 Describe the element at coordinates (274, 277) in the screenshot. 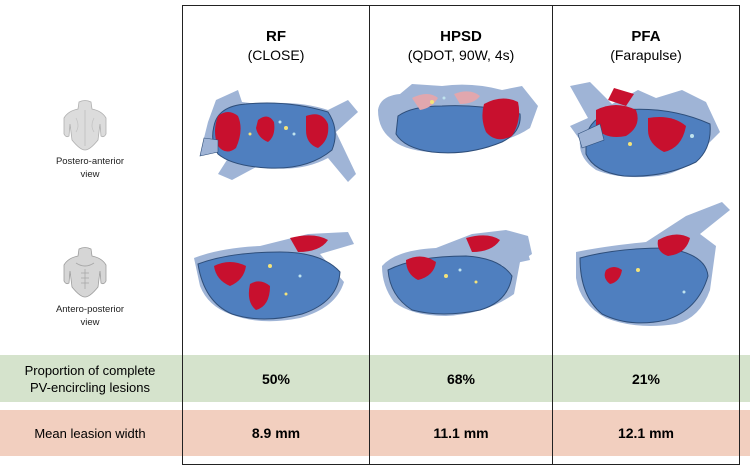

I see `heart-map-rf-antero-posterior` at that location.